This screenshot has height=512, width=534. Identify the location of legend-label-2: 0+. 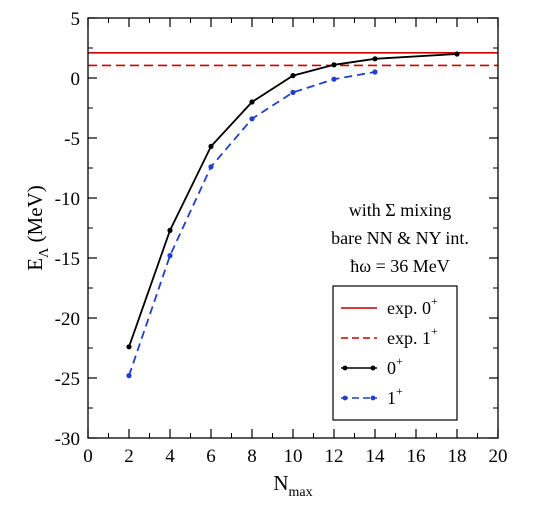
(395, 366).